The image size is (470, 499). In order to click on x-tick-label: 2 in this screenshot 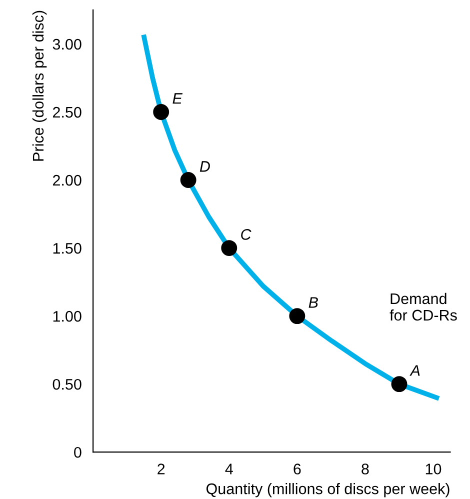, I will do `click(161, 469)`.